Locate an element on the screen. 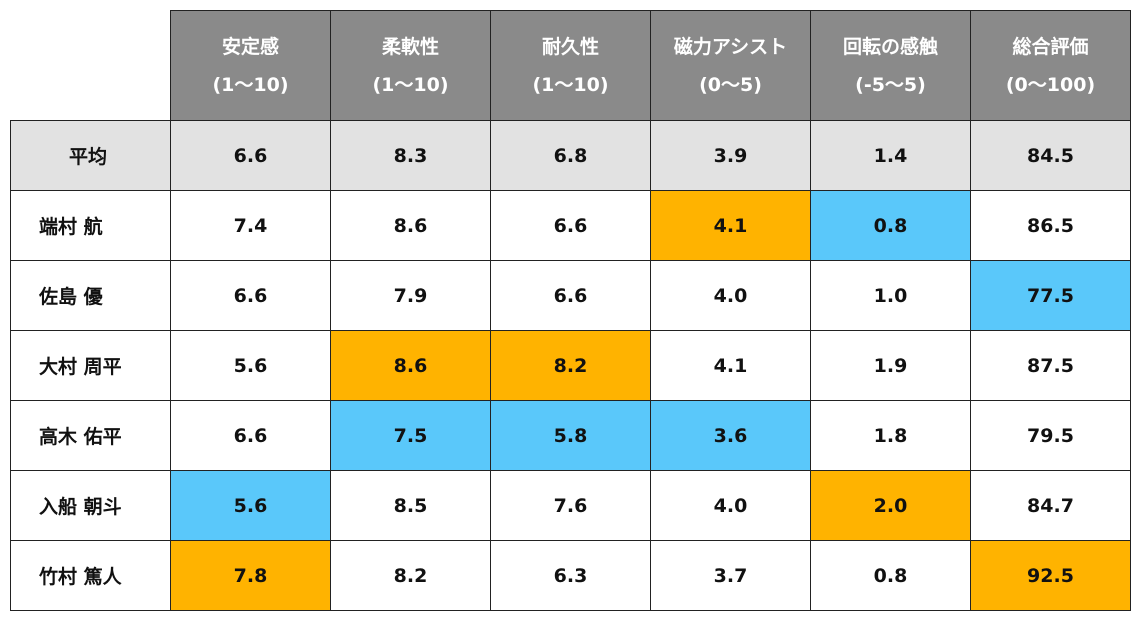  column-header: 耐久性 (1〜10) is located at coordinates (570, 65).